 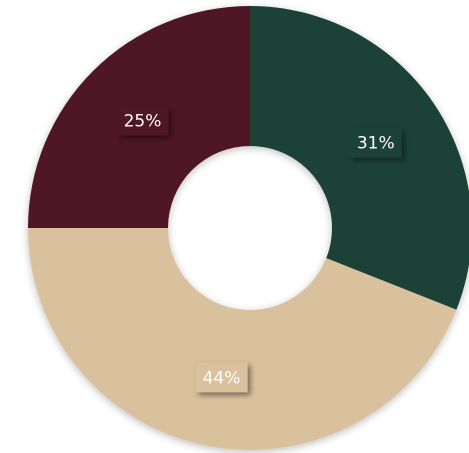 I want to click on data-label: 25%, so click(x=143, y=122).